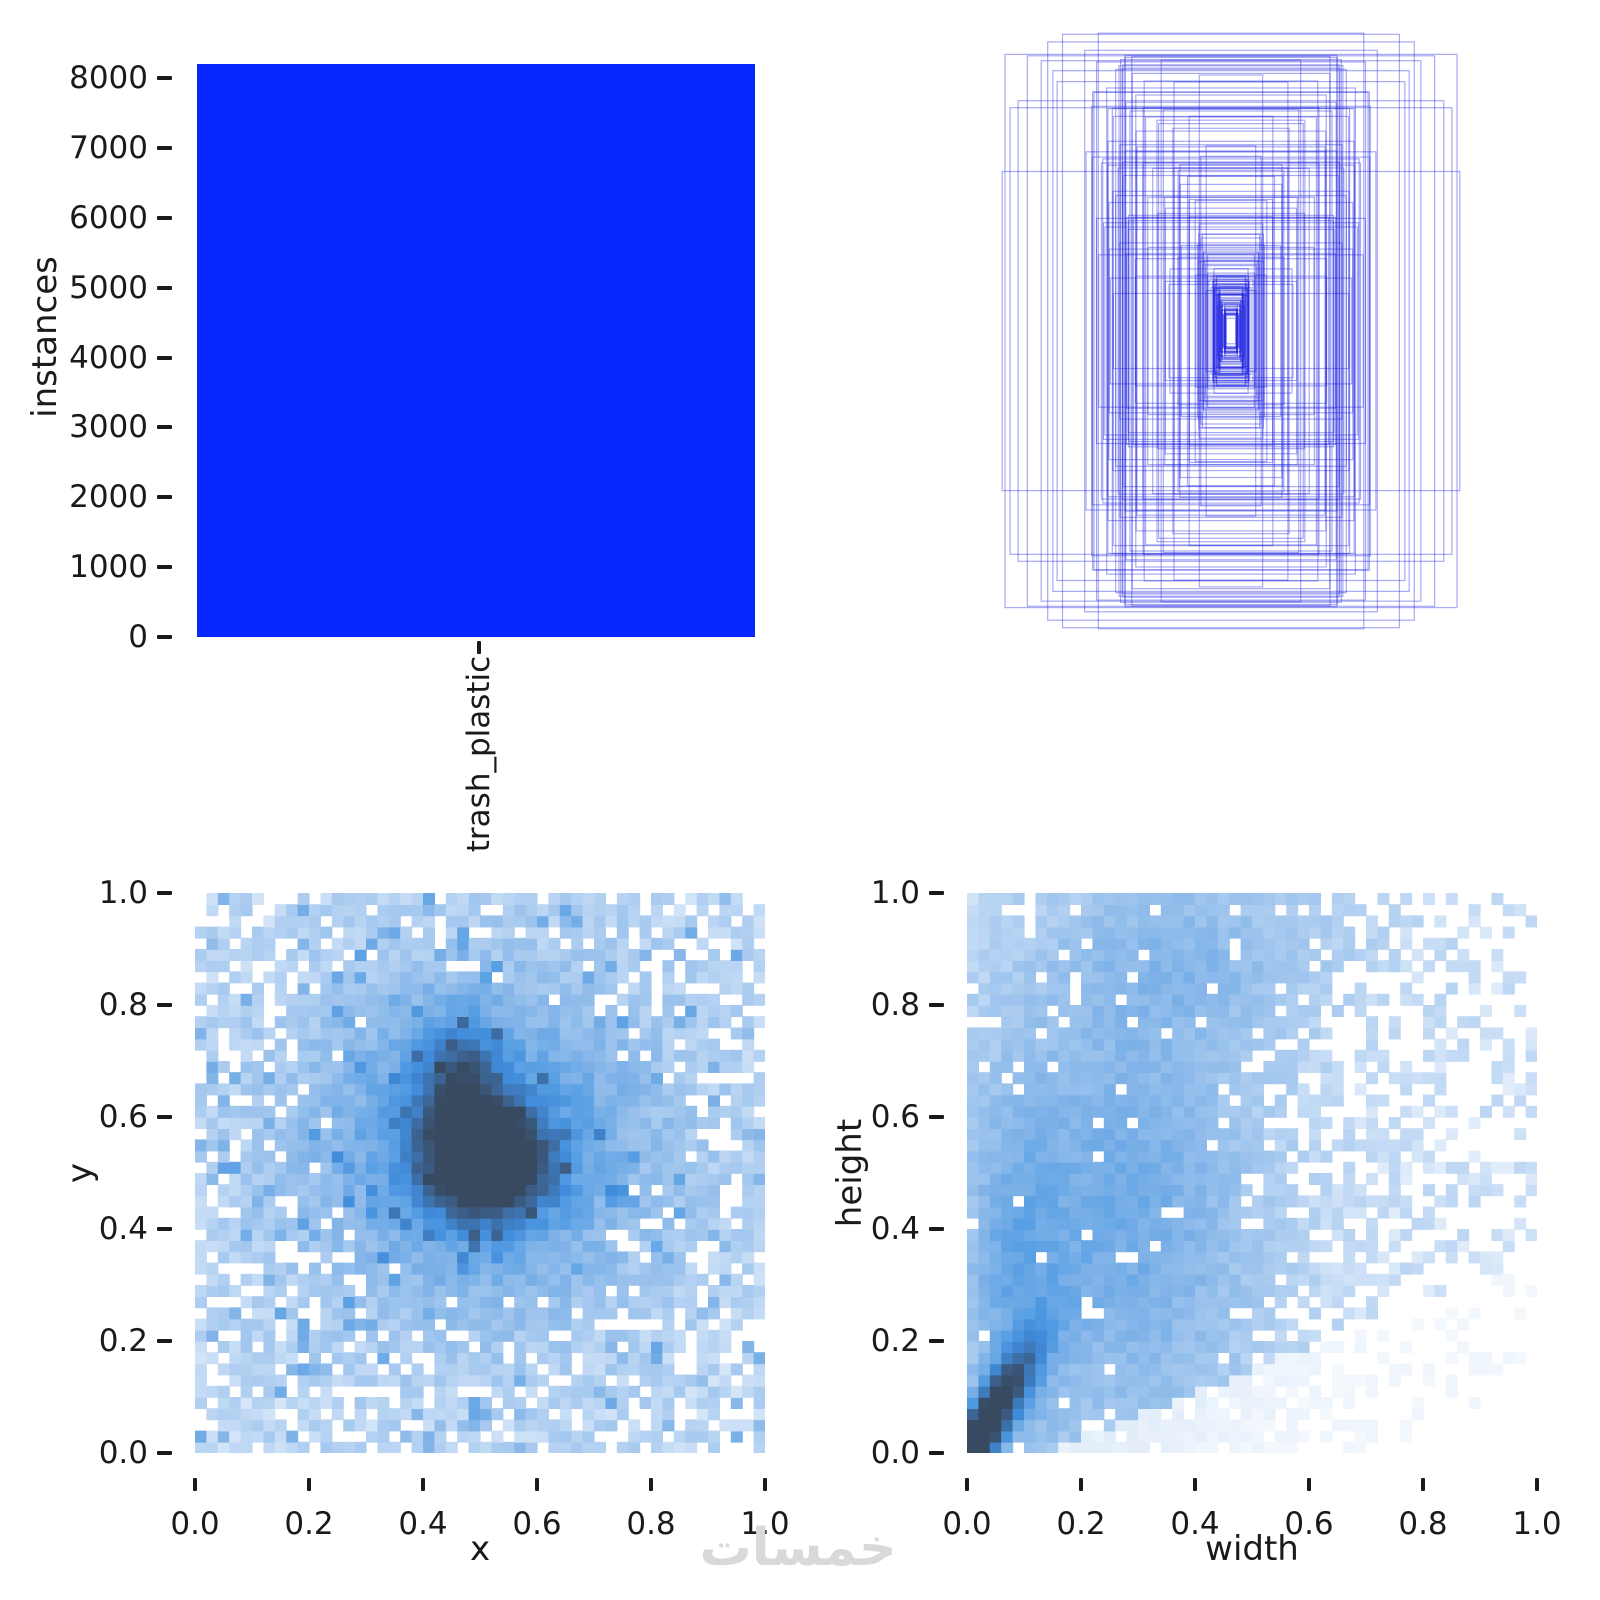  What do you see at coordinates (480, 1173) in the screenshot?
I see `xy-heatmap-svg` at bounding box center [480, 1173].